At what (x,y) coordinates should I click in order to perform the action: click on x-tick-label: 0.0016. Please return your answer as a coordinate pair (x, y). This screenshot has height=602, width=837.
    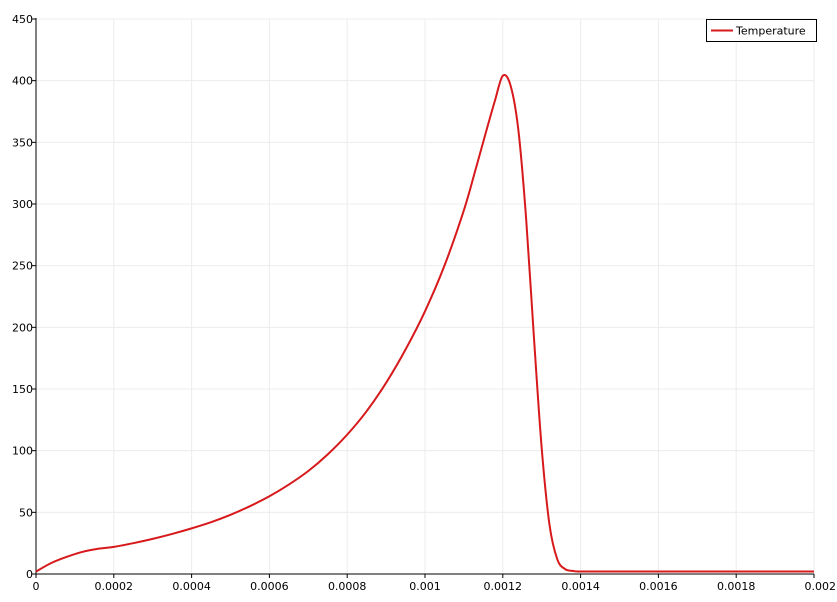
    Looking at the image, I should click on (658, 586).